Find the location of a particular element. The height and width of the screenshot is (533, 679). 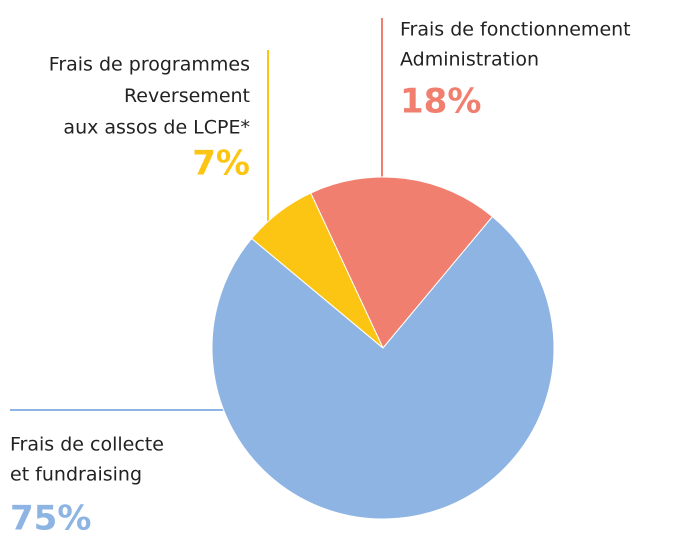

slice-value-label: 75% is located at coordinates (50, 516).